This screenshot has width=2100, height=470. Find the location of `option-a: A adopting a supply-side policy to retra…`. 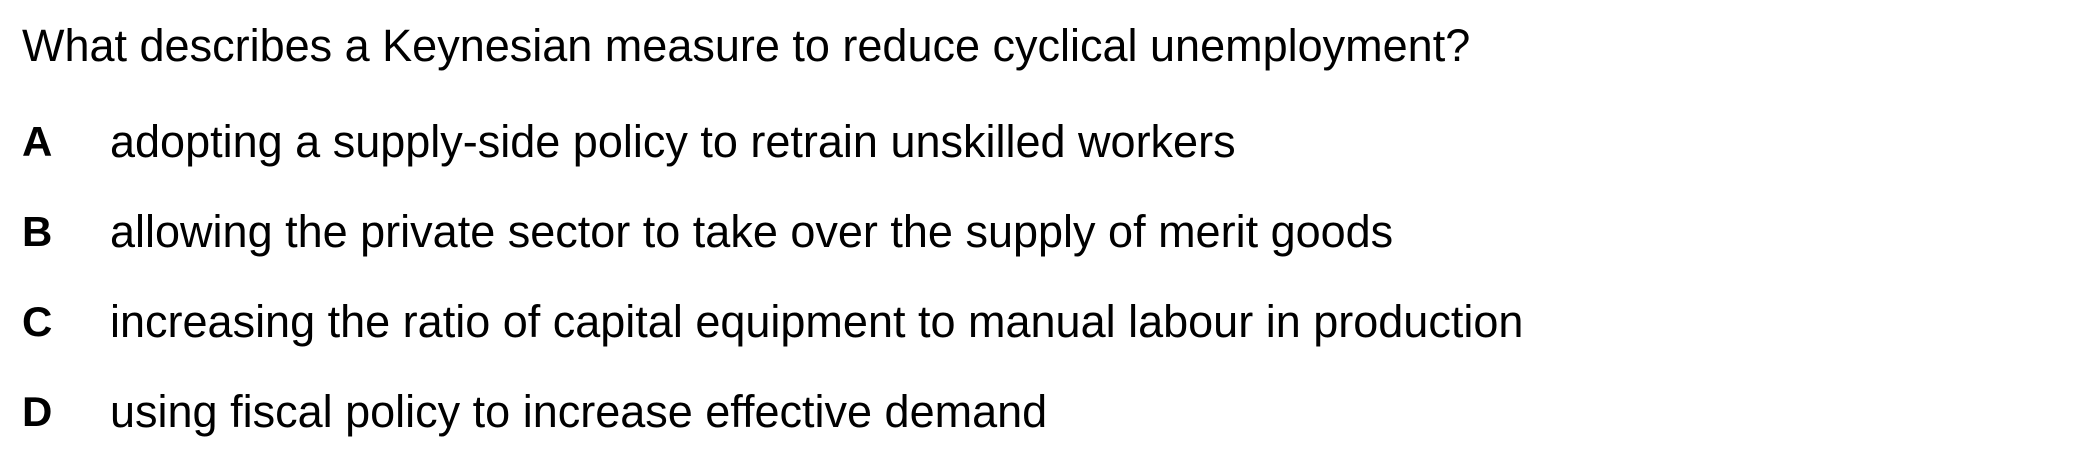

option-a: A adopting a supply-side policy to retra… is located at coordinates (772, 155).